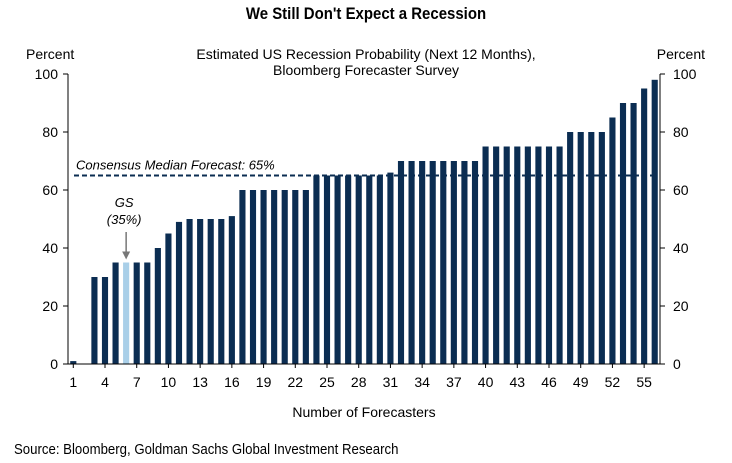  What do you see at coordinates (644, 382) in the screenshot?
I see `x-tick-label: 55` at bounding box center [644, 382].